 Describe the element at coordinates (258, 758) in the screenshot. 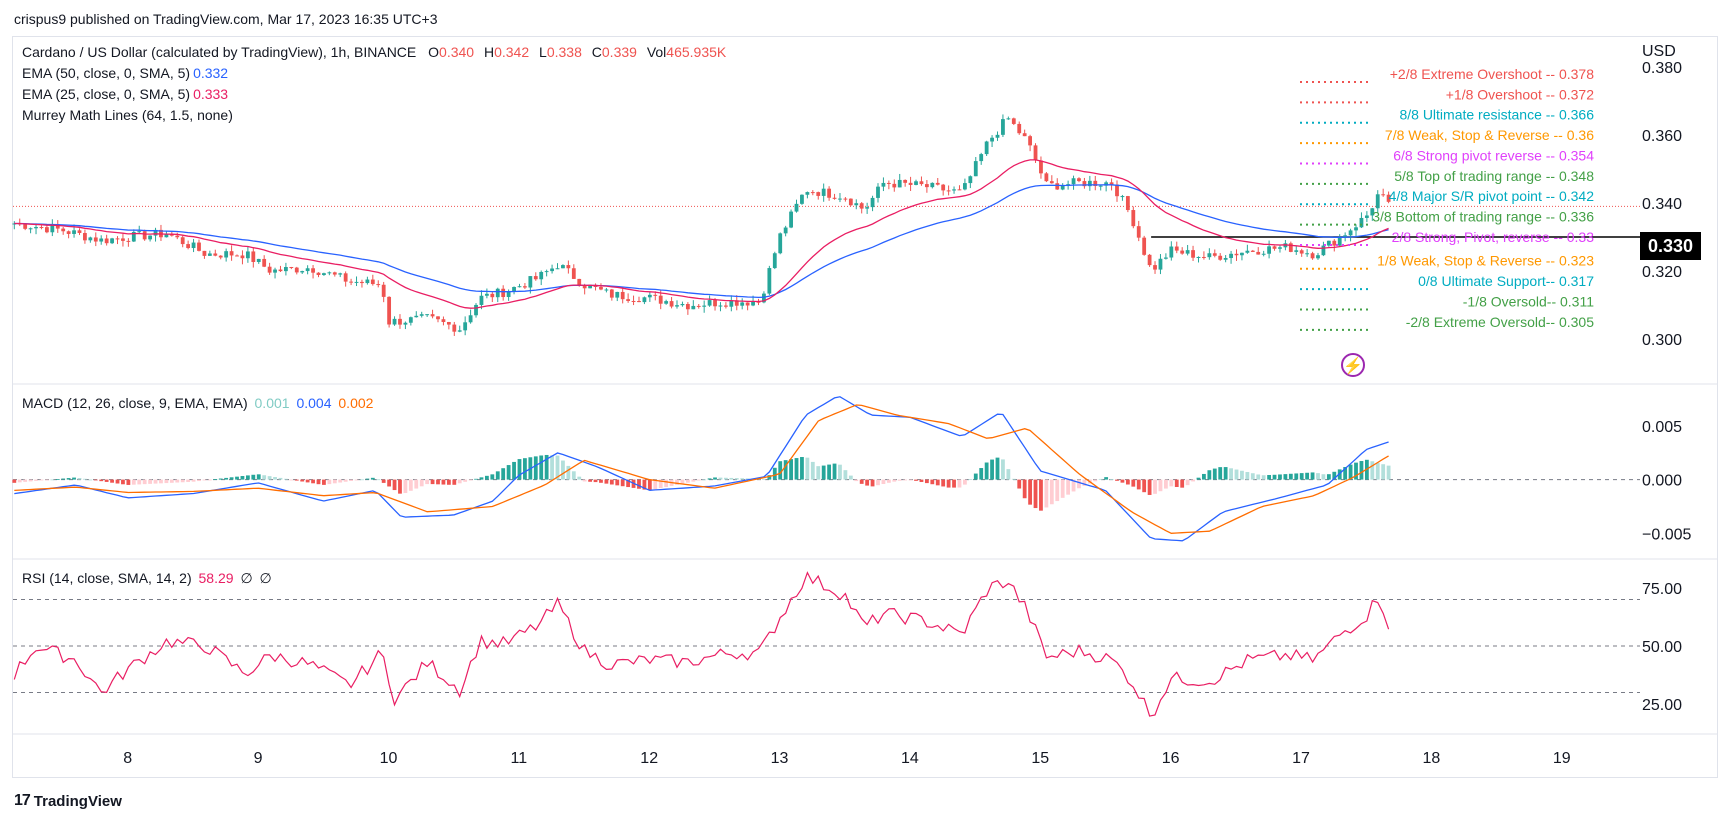

I see `date-tick-label: 9` at that location.